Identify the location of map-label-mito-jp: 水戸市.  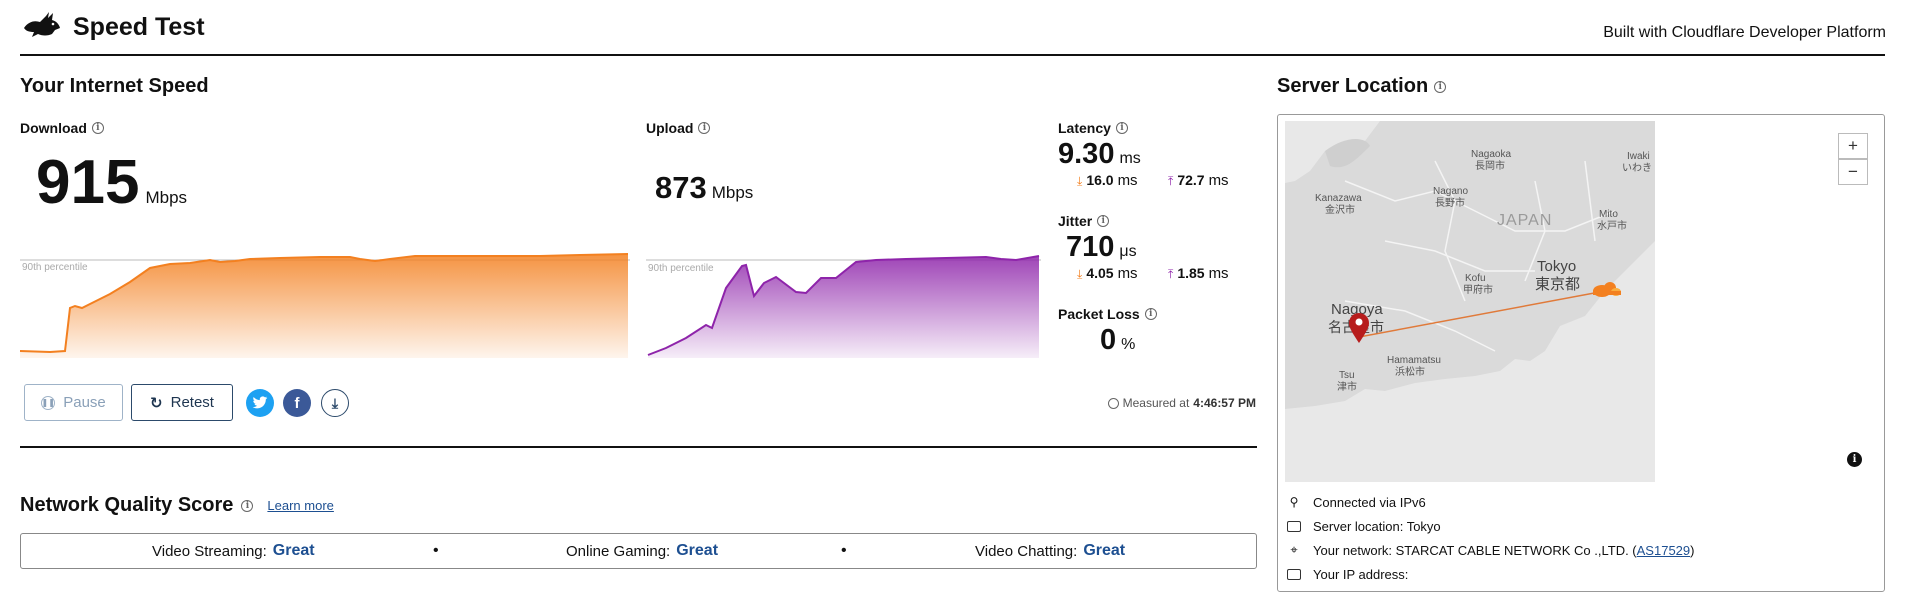
(1612, 225).